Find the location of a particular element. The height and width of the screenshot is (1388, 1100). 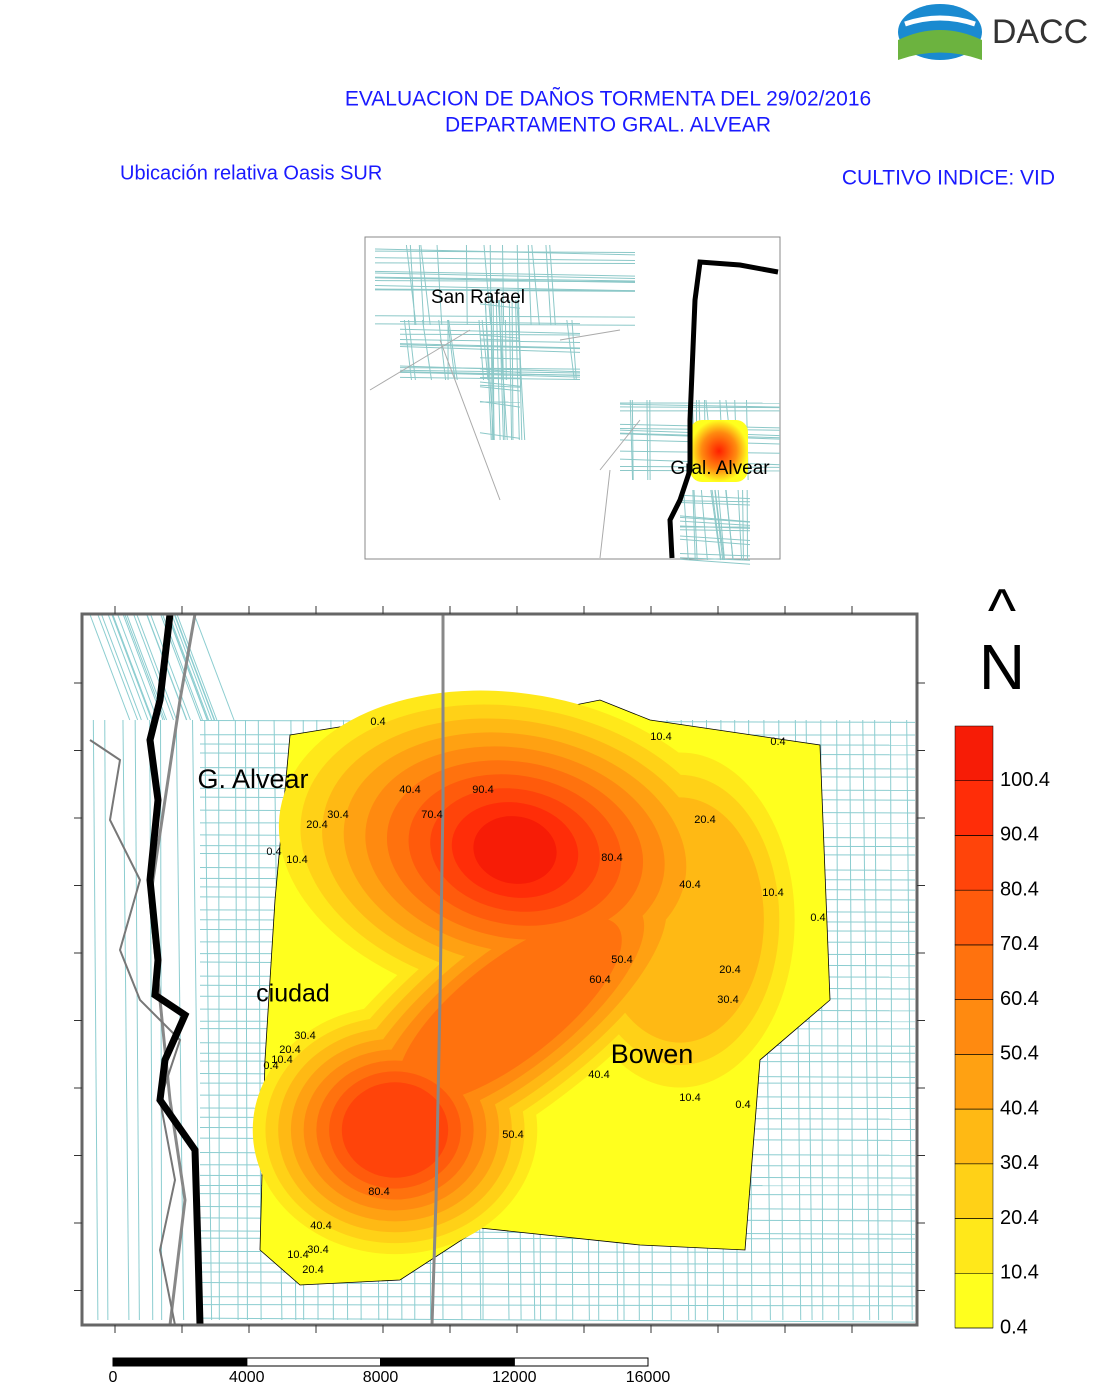

legend-tick-label: 30.4 is located at coordinates (1019, 1163).